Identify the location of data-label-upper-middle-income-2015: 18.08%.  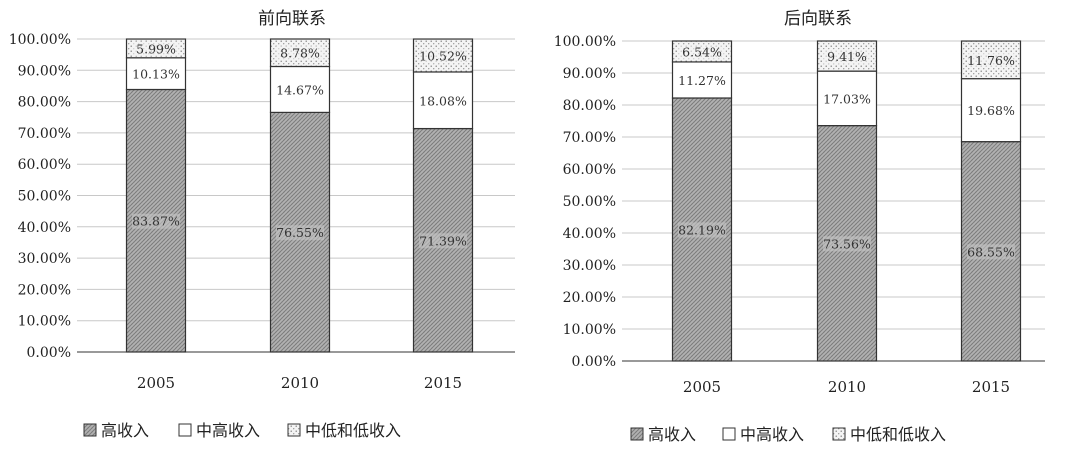
(443, 100).